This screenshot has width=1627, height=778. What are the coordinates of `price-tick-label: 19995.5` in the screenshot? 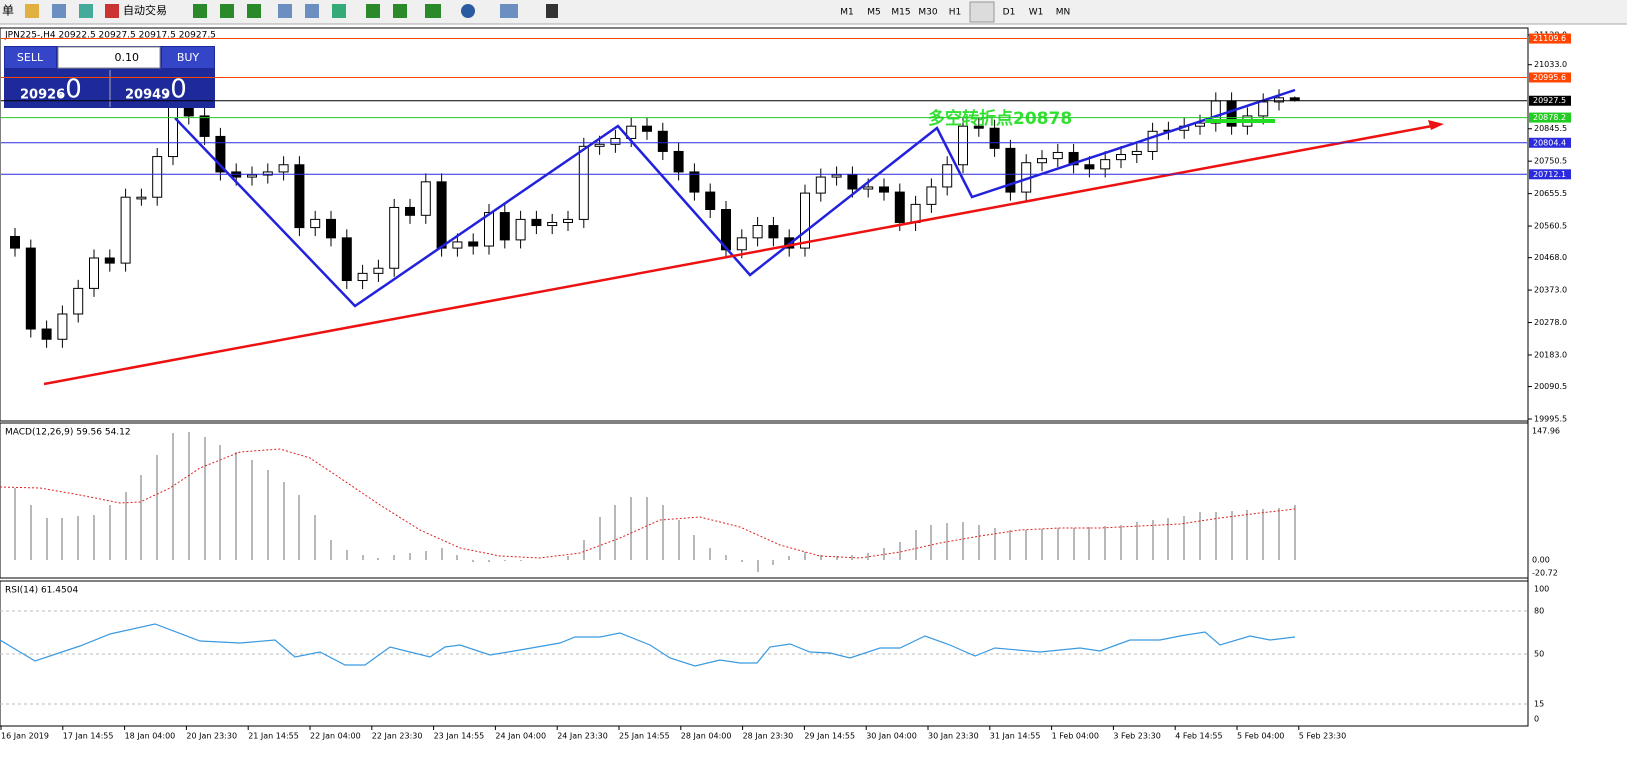 It's located at (1550, 419).